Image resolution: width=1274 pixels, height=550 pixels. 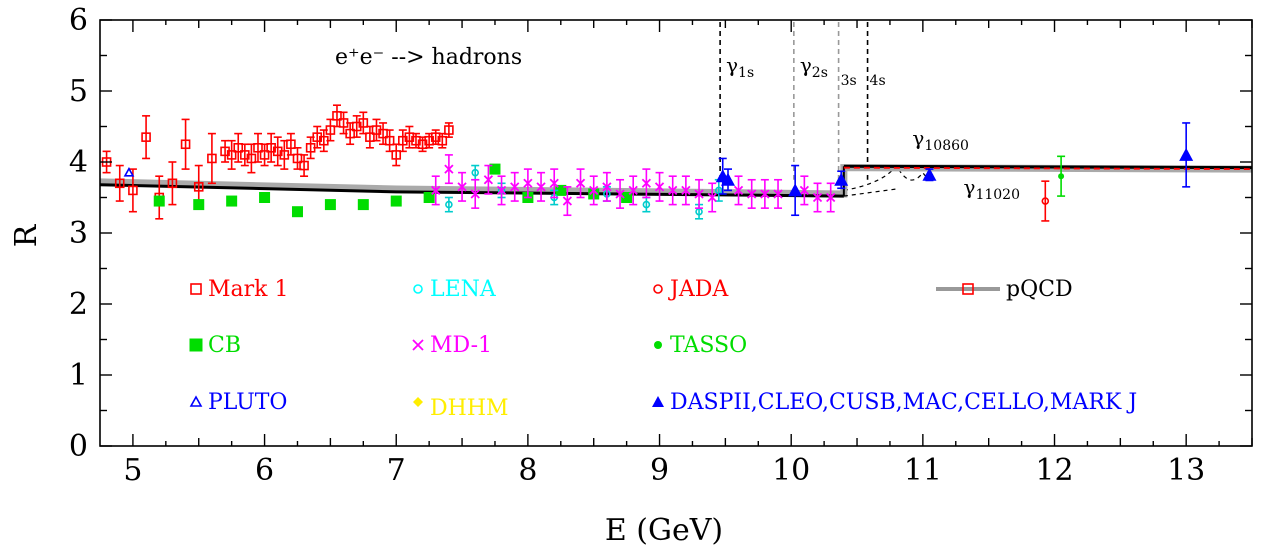 I want to click on resonance-label: 3s, so click(x=849, y=81).